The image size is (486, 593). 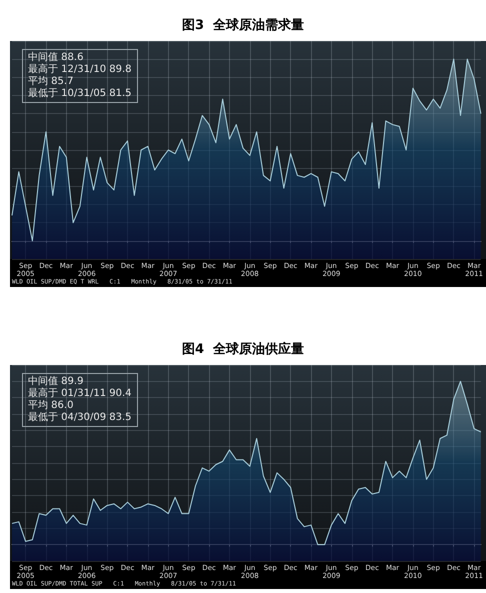 What do you see at coordinates (51, 82) in the screenshot?
I see `annotation: 平均 85.7` at bounding box center [51, 82].